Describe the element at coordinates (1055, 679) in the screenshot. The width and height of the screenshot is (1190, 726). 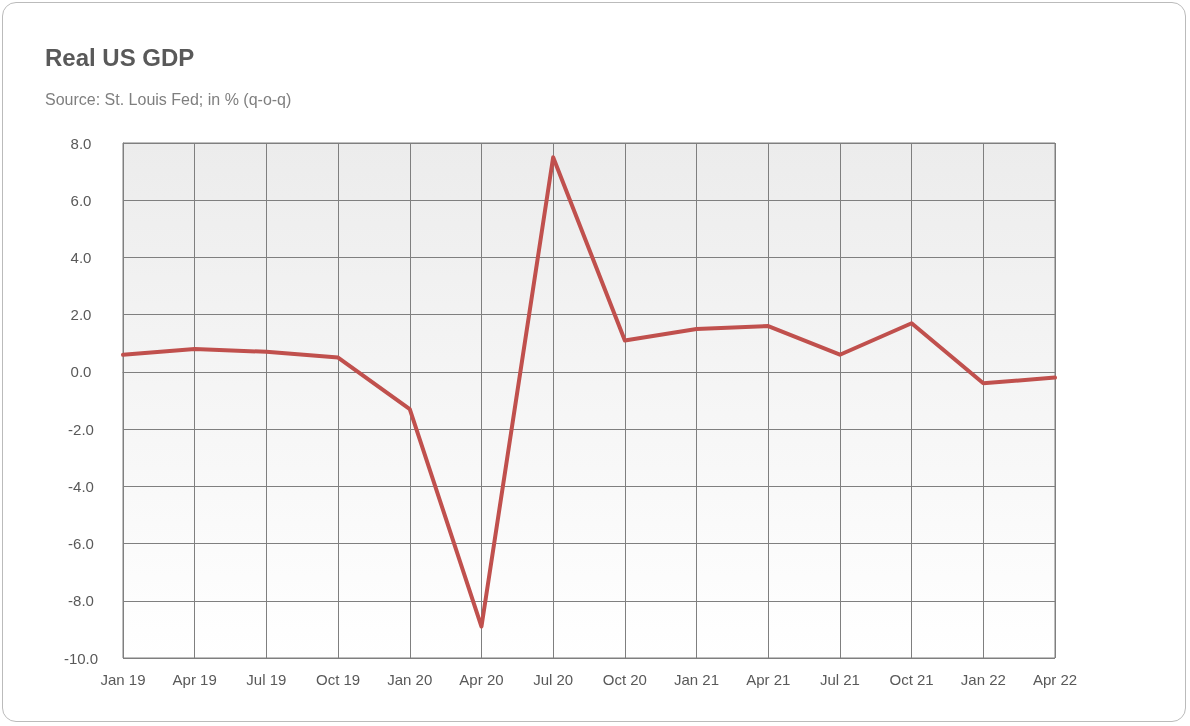
I see `x-tick-label: Apr 22` at that location.